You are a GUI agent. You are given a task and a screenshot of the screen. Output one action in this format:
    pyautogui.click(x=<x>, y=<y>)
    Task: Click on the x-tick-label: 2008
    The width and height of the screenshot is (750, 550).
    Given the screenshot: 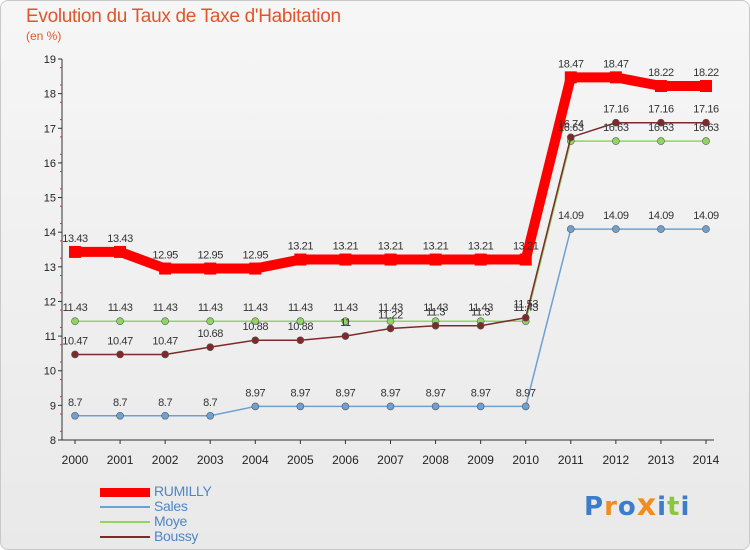 What is the action you would take?
    pyautogui.click(x=435, y=460)
    